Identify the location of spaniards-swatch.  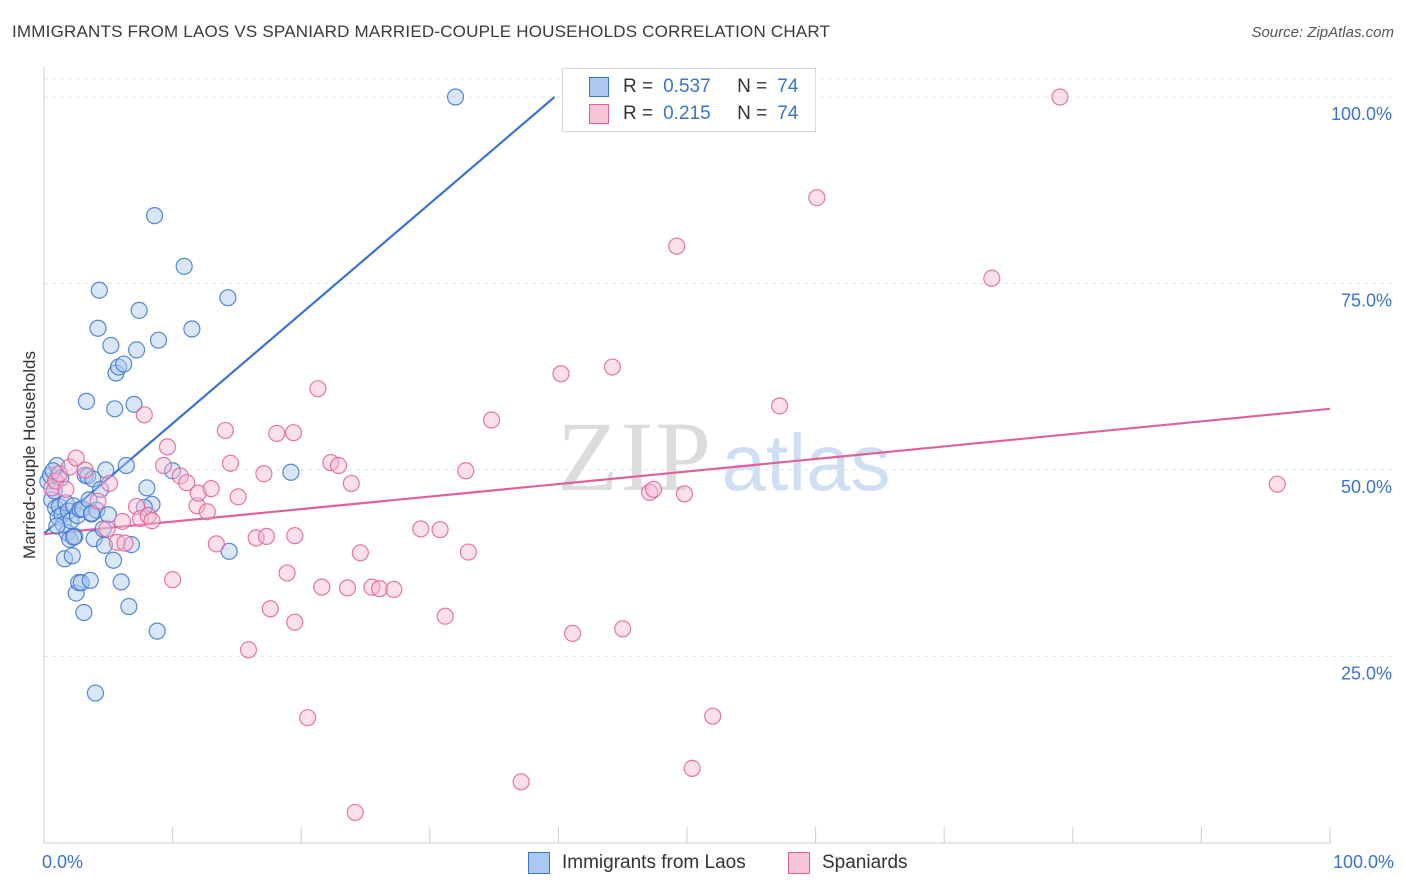
(599, 114).